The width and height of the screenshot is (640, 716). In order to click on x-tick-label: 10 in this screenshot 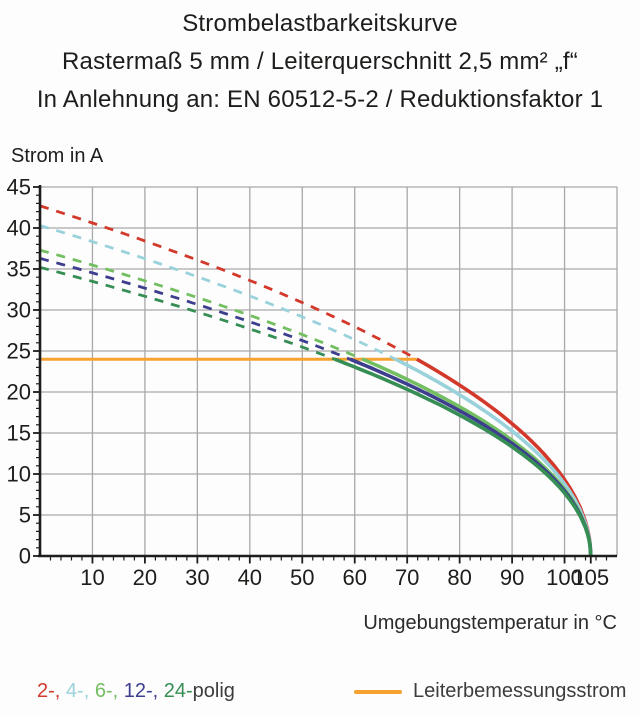, I will do `click(92, 577)`.